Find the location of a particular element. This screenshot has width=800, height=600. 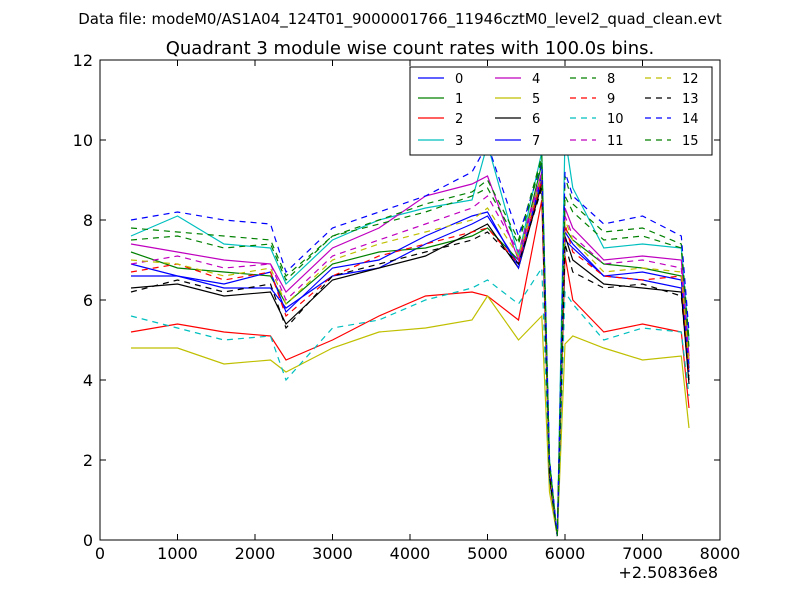

legend-label-3: 3 is located at coordinates (459, 141).